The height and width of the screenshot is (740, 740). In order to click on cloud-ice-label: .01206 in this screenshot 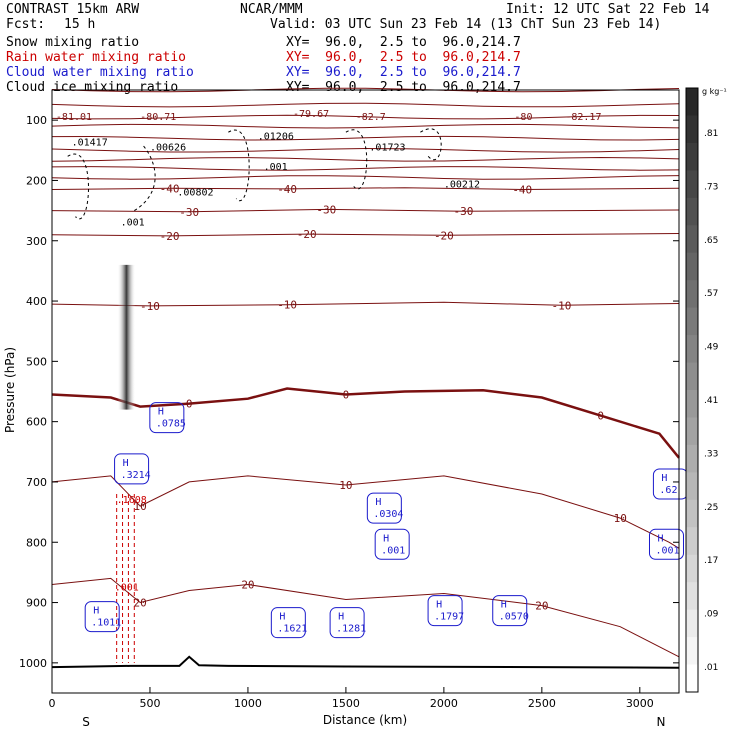, I will do `click(276, 136)`.